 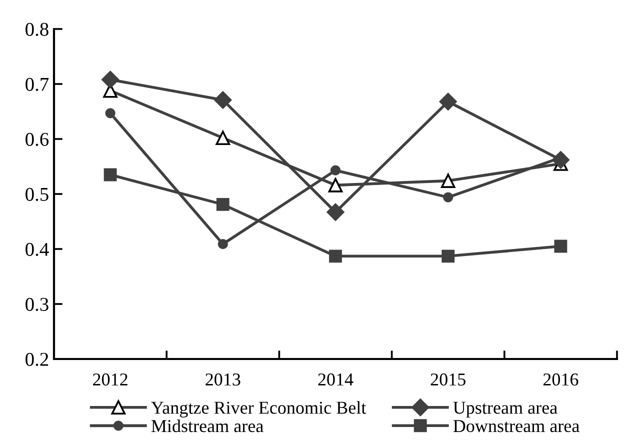 What do you see at coordinates (37, 29) in the screenshot?
I see `y-tick-label: 0.8` at bounding box center [37, 29].